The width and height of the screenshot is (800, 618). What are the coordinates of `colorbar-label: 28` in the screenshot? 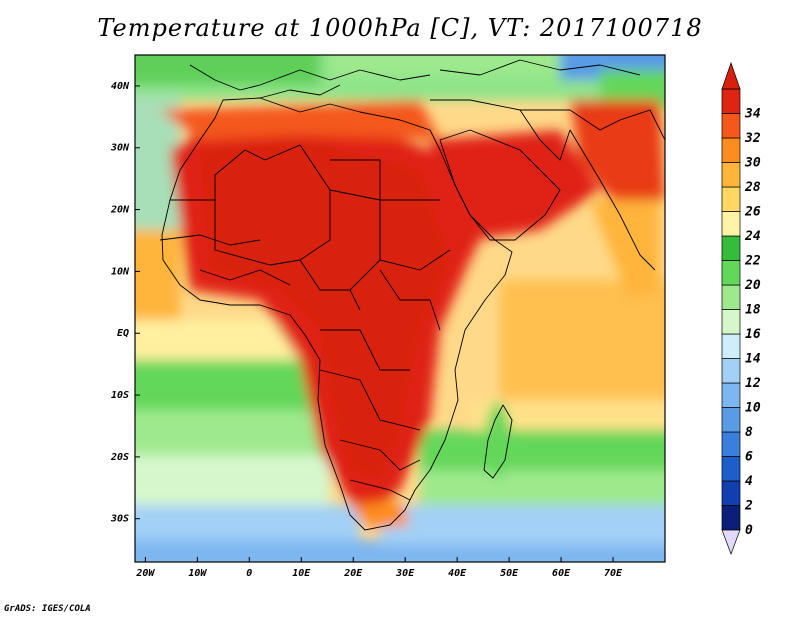 It's located at (752, 187).